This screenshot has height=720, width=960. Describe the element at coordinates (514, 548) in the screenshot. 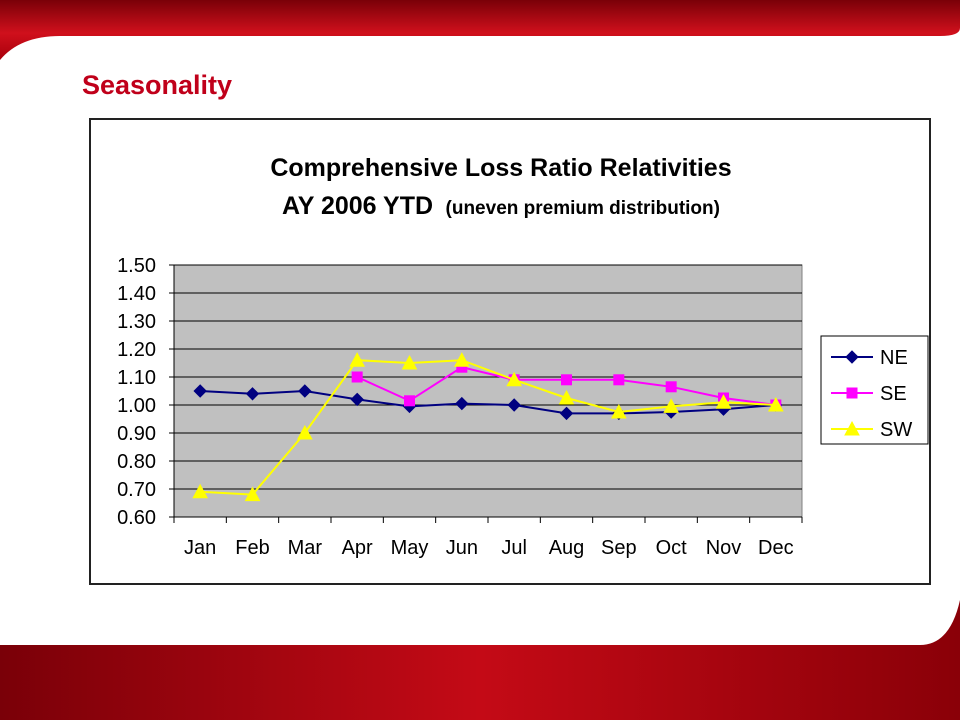

I see `x-tick-label: Jul` at that location.